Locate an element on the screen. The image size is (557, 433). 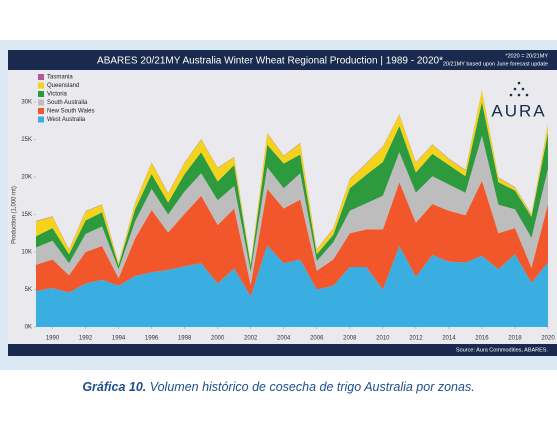
x-tick-label: 2020 is located at coordinates (548, 339).